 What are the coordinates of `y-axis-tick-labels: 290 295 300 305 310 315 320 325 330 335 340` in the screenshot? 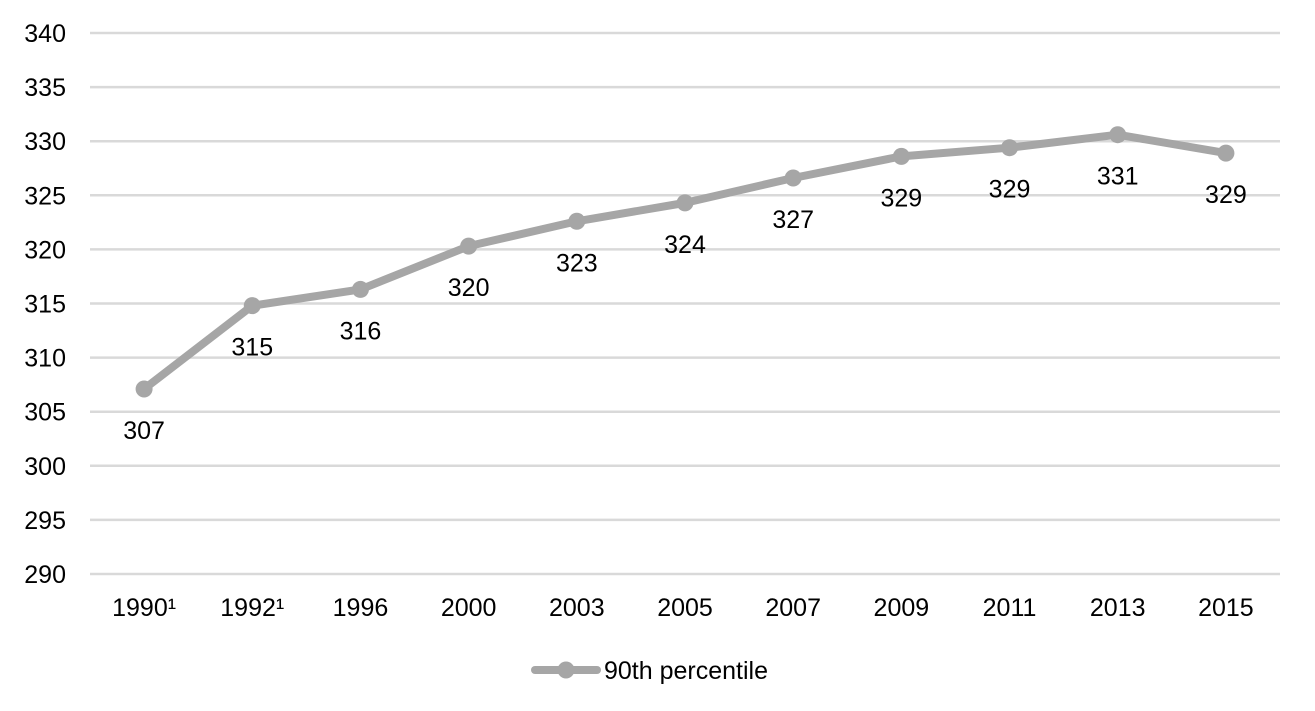 It's located at (45, 304).